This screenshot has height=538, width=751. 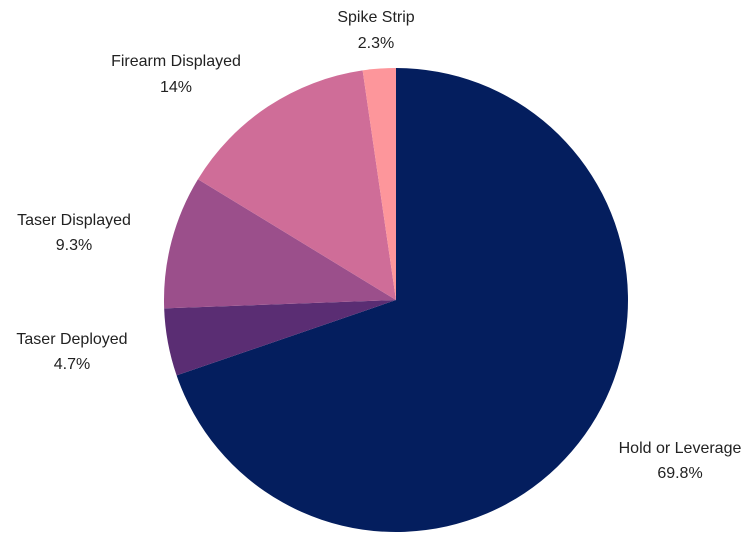 I want to click on pie-slice-taser-deployed, so click(x=280, y=338).